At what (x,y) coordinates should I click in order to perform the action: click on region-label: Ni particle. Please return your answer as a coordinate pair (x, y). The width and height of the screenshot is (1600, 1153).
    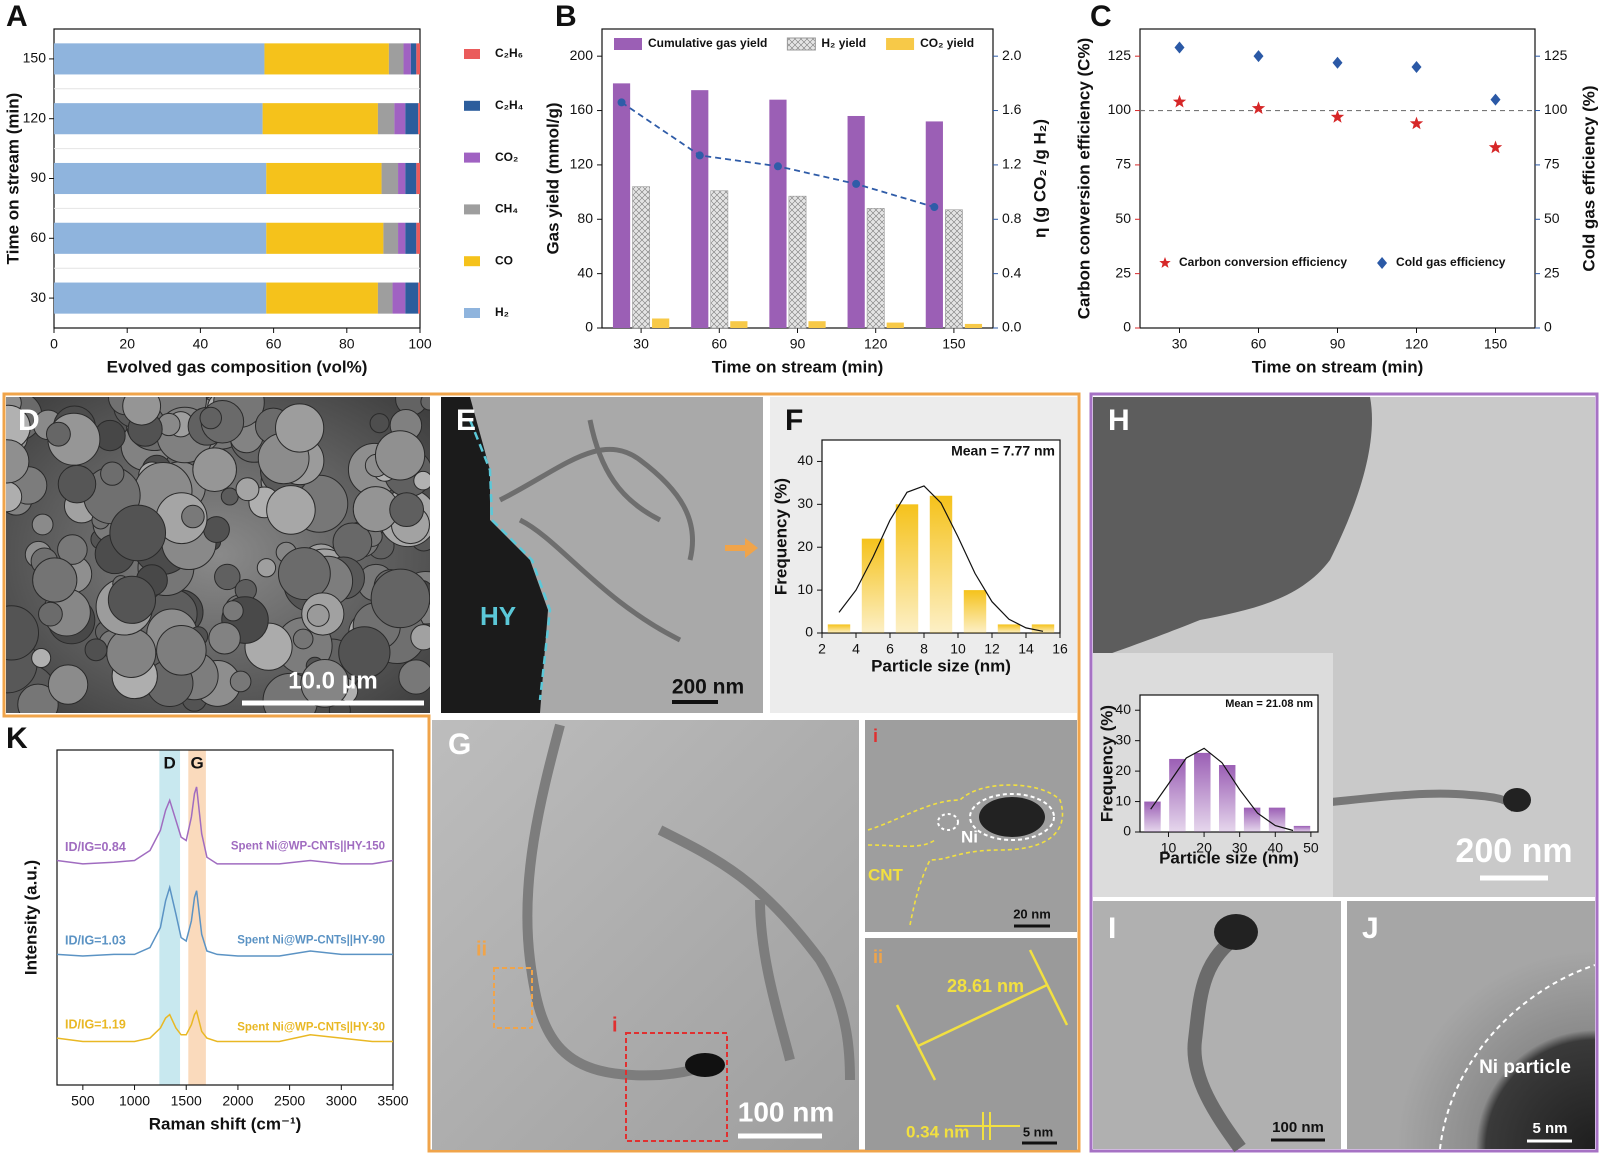
    Looking at the image, I should click on (1525, 1067).